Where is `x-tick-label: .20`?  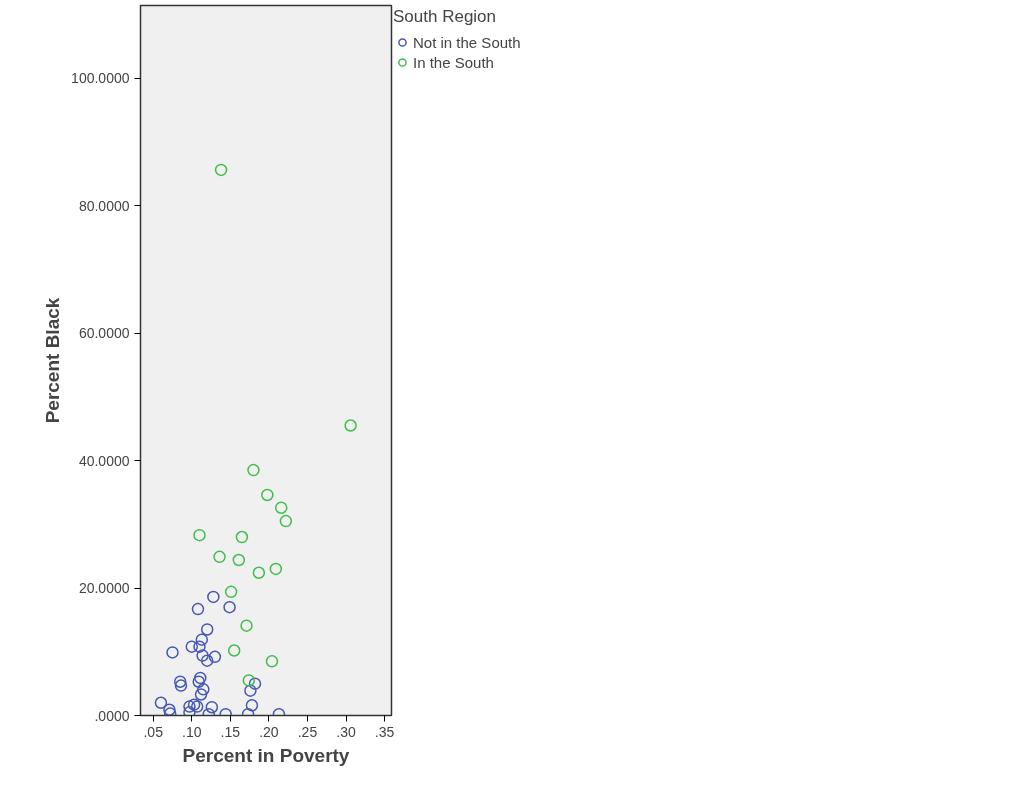
x-tick-label: .20 is located at coordinates (269, 731).